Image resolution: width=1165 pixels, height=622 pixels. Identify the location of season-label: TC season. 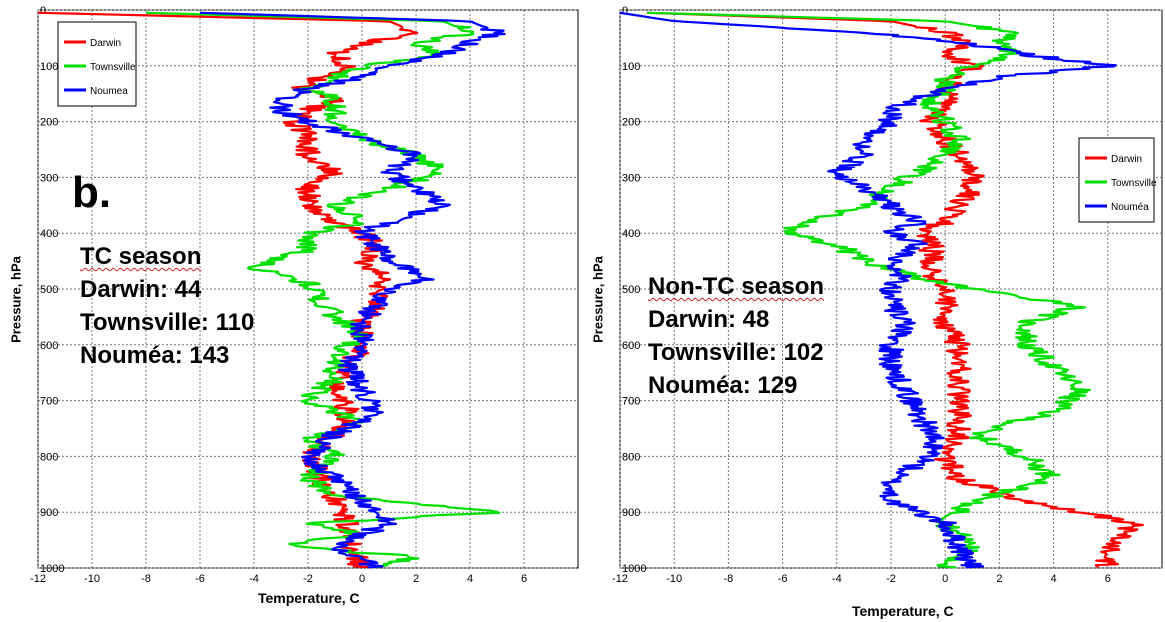
(167, 256).